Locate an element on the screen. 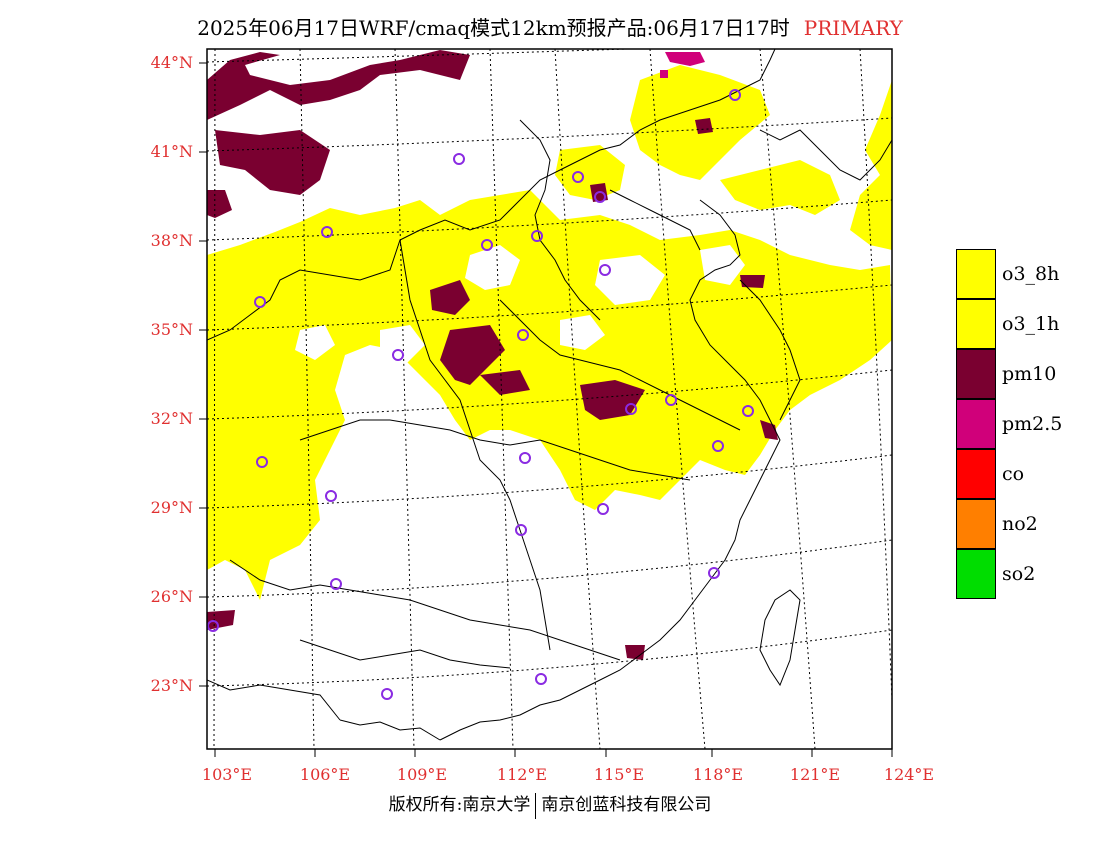  lat-label: 26°N is located at coordinates (171, 596).